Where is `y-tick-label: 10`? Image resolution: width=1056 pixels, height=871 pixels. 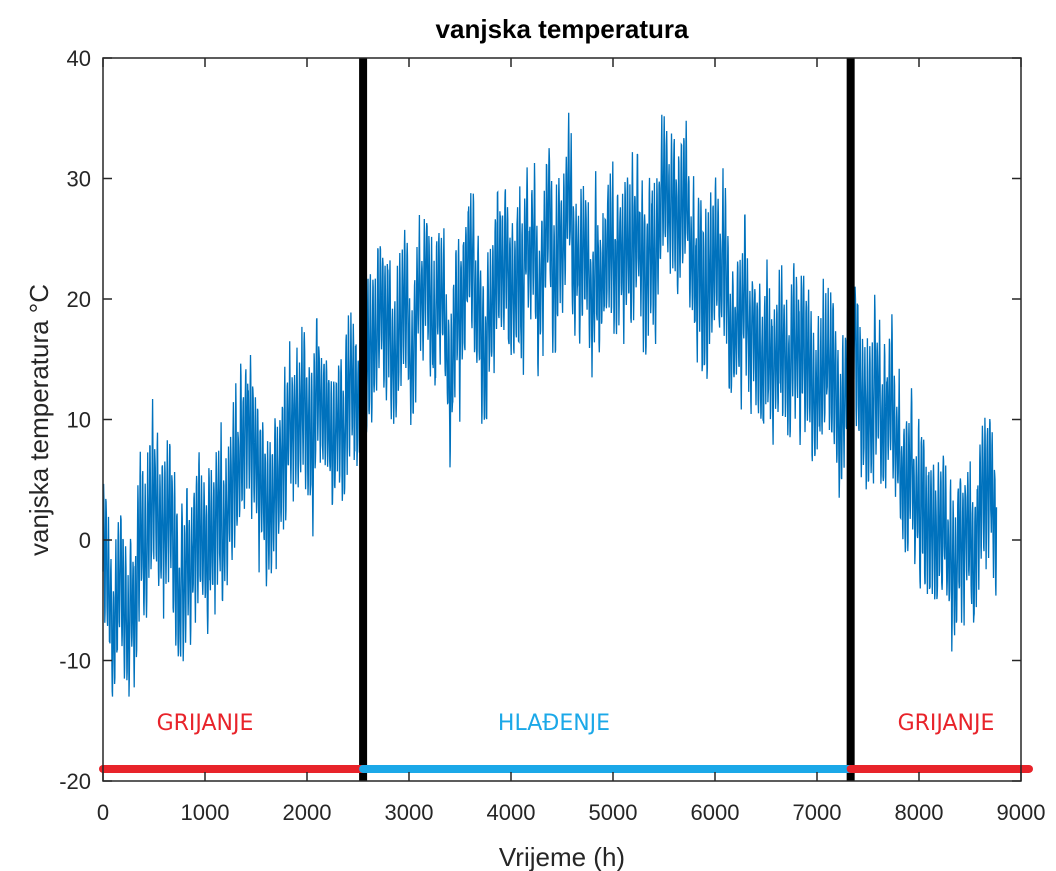
y-tick-label: 10 is located at coordinates (79, 420).